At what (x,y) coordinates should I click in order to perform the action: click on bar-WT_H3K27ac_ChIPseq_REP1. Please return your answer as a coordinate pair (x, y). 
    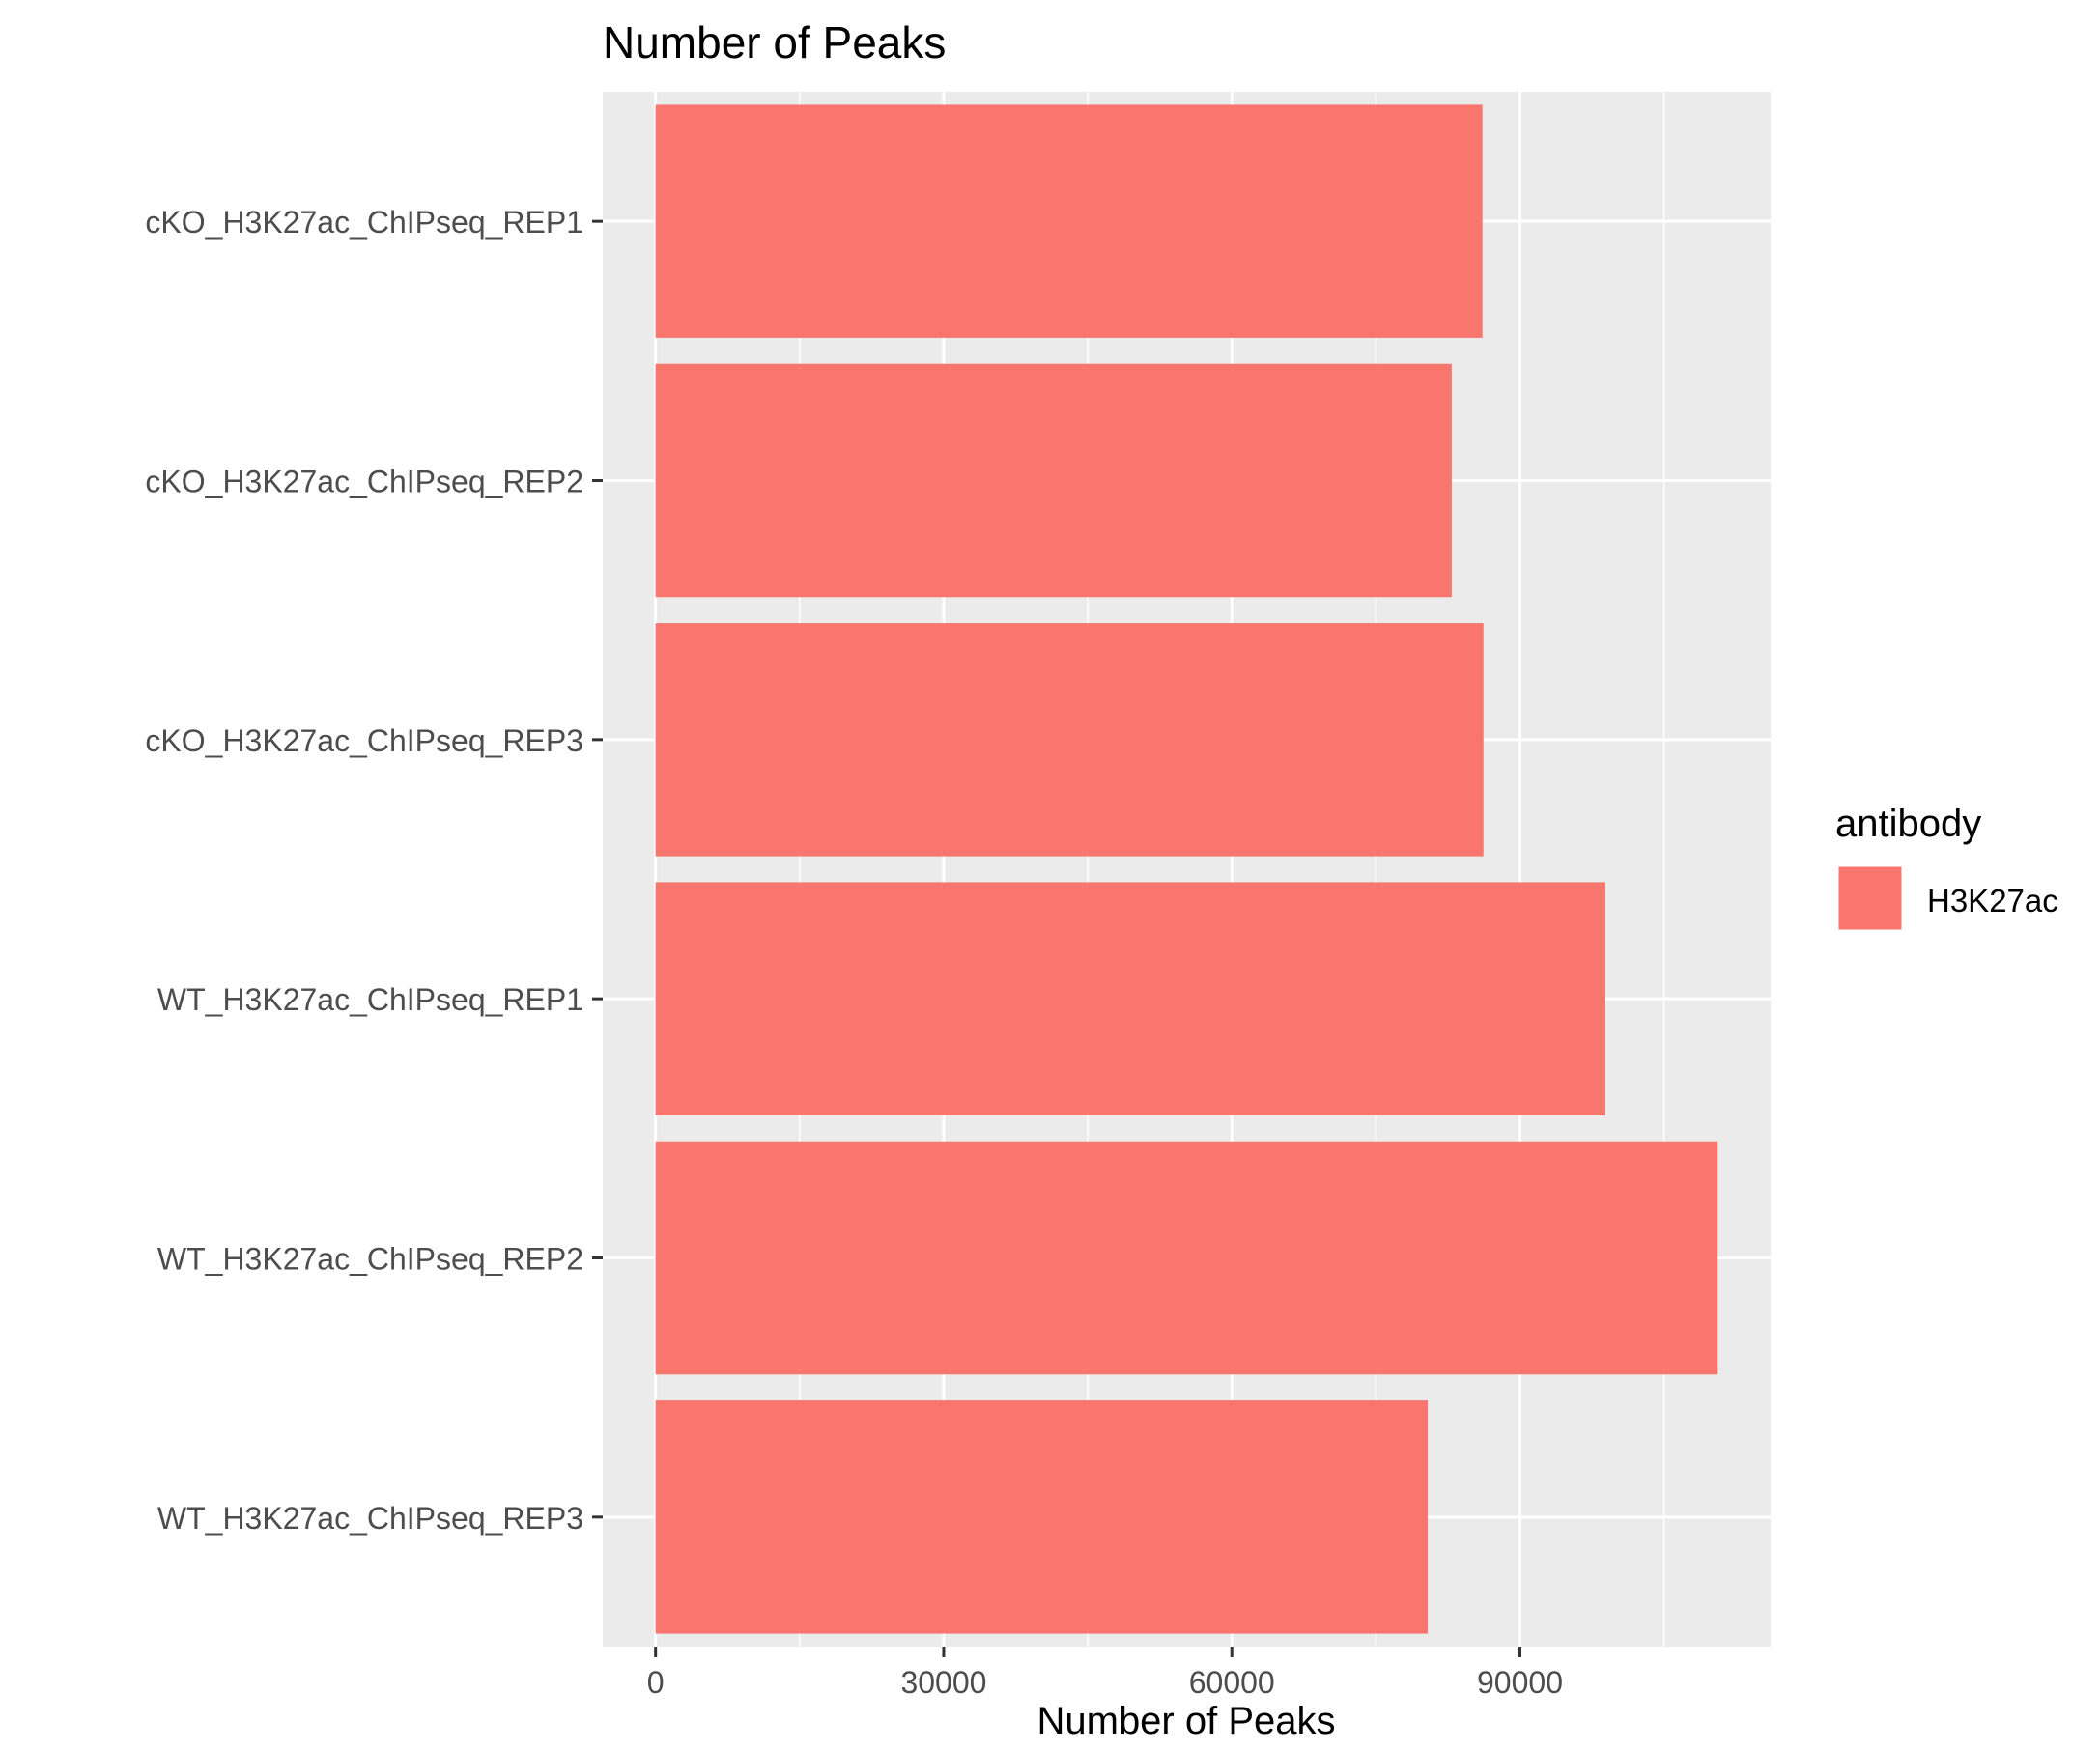
    Looking at the image, I should click on (1130, 998).